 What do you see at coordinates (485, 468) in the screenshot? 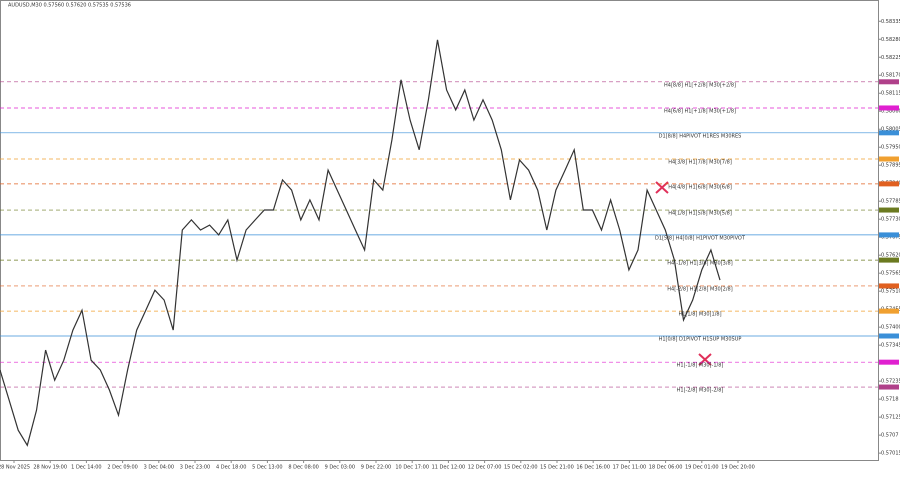
I see `x-tick-label: 12 Dec 07:00` at bounding box center [485, 468].